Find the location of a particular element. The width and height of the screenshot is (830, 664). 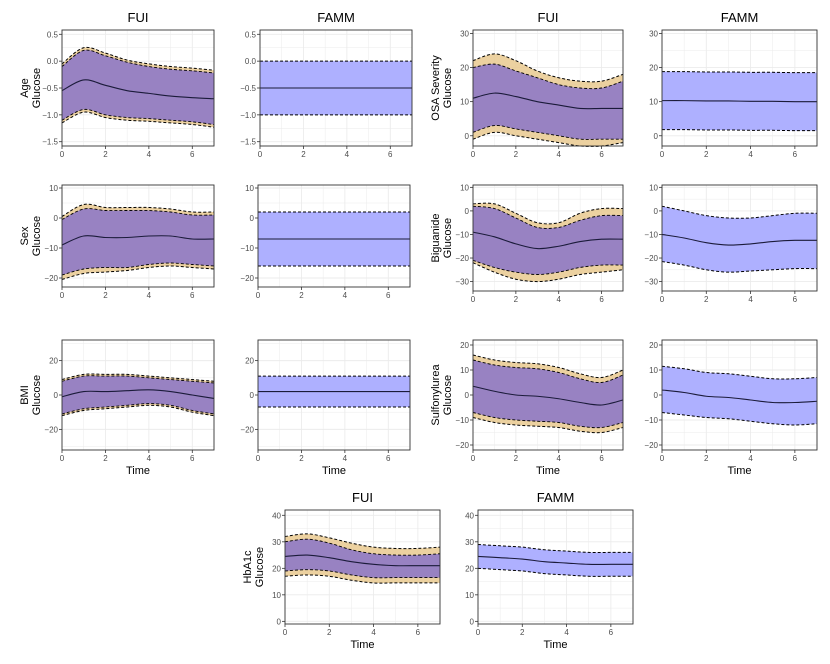

y-axis-label: AgeGlucose is located at coordinates (31, 88).